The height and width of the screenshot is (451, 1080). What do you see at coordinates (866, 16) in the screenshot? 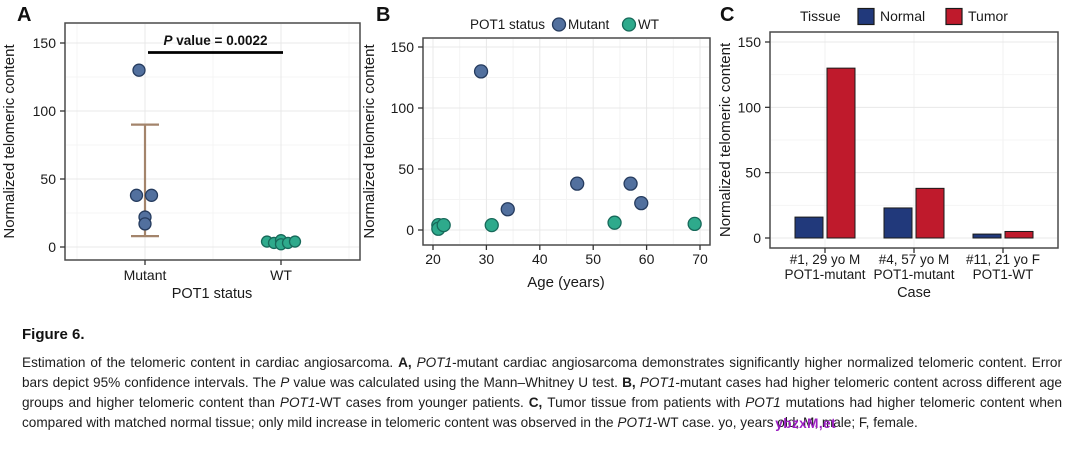
I see `legend-swatch-normal` at bounding box center [866, 16].